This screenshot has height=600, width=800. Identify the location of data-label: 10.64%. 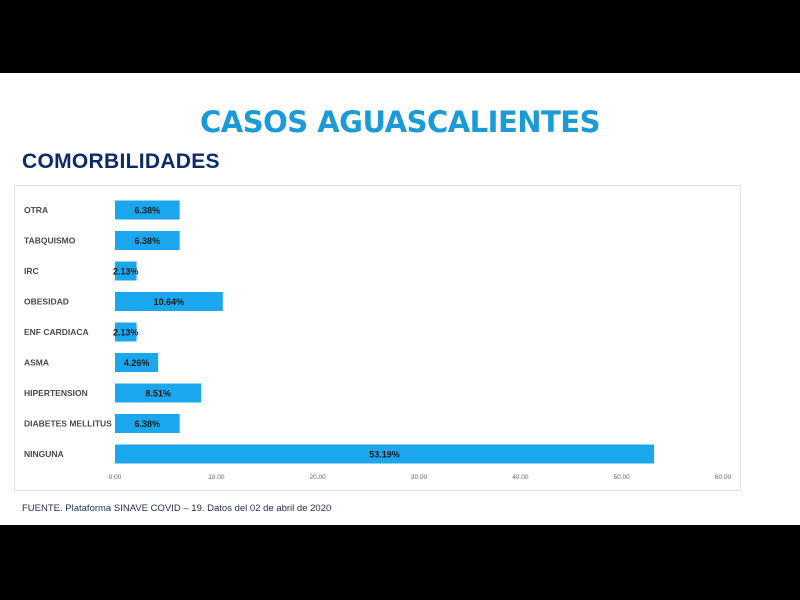
(169, 302).